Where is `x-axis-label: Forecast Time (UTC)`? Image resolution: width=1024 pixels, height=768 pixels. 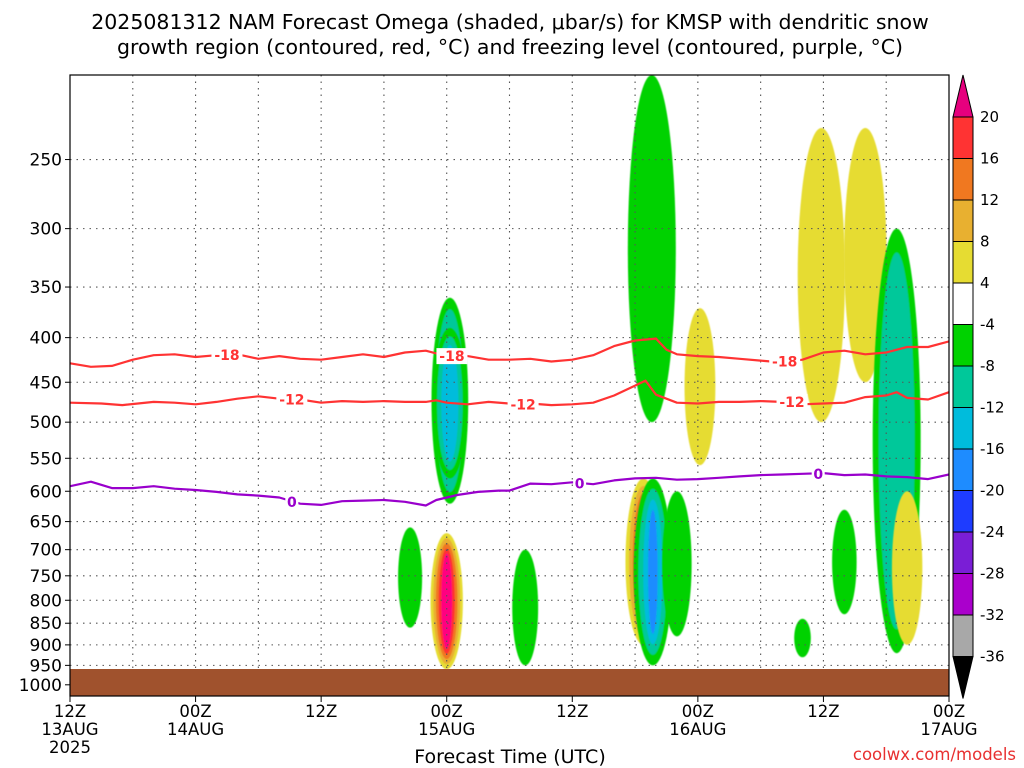
x-axis-label: Forecast Time (UTC) is located at coordinates (509, 757).